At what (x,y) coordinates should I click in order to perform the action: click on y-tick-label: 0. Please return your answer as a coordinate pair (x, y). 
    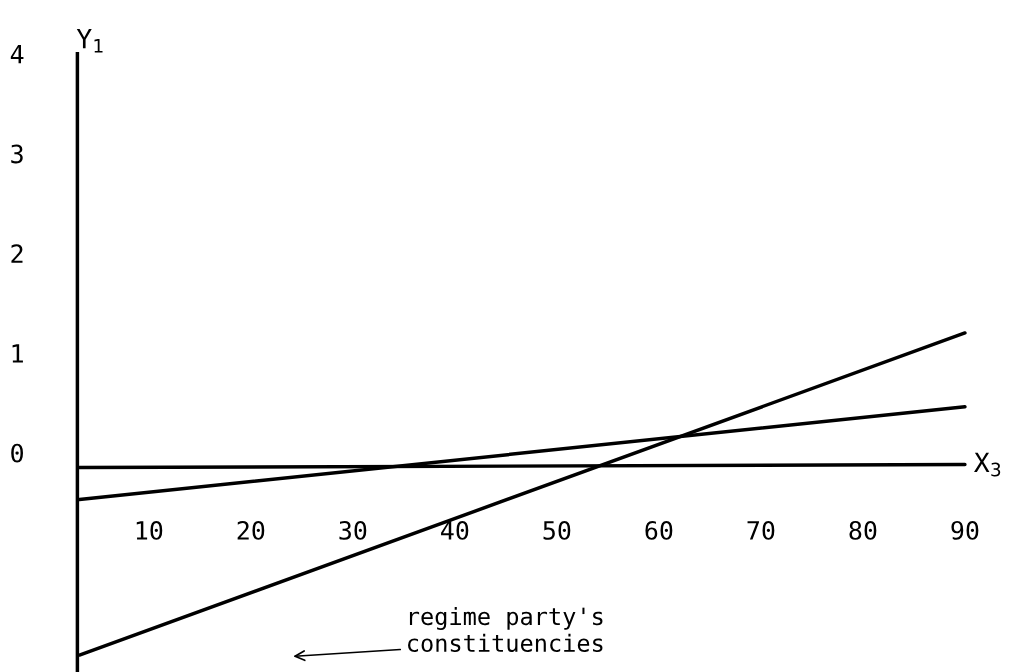
    Looking at the image, I should click on (17, 453).